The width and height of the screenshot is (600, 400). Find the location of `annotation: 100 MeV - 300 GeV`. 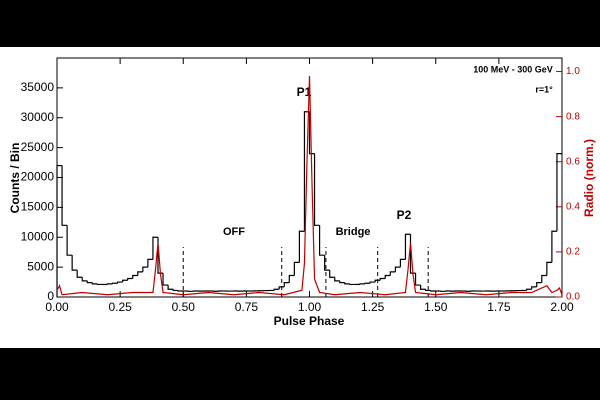

annotation: 100 MeV - 300 GeV is located at coordinates (513, 69).